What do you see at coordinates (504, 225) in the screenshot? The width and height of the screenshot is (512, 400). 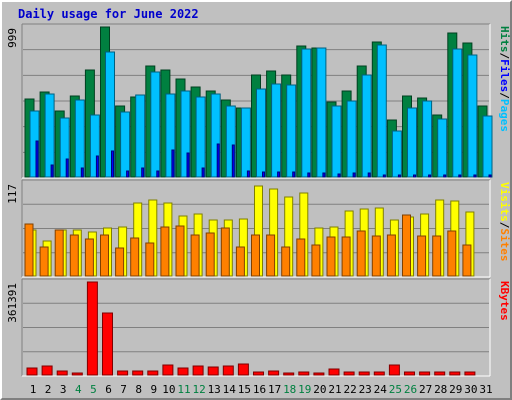 I see `slash3: /` at bounding box center [504, 225].